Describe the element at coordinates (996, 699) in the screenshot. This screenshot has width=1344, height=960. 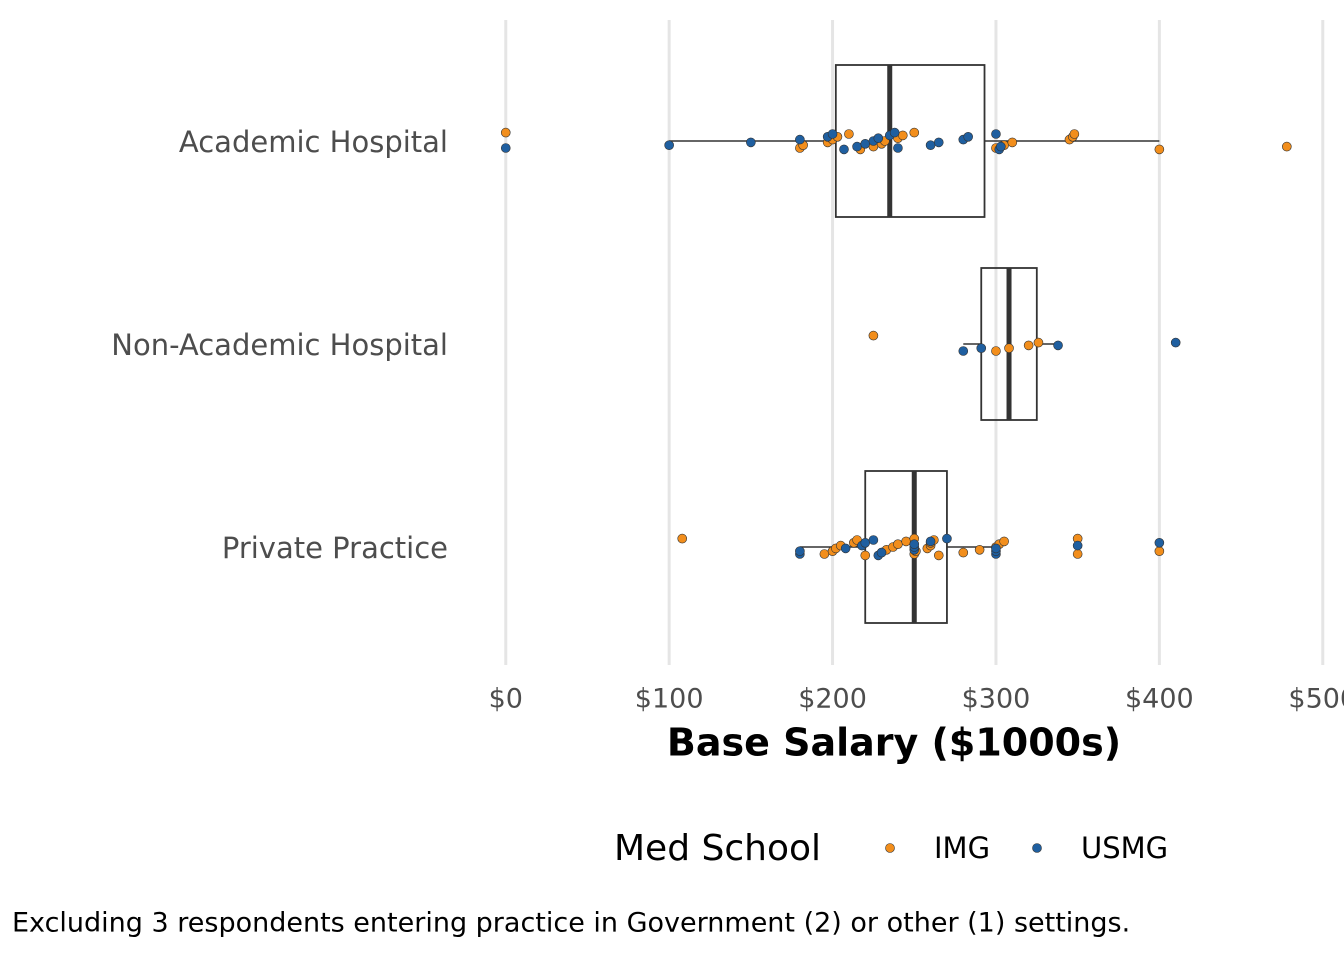
I see `x-tick-label: $300` at that location.